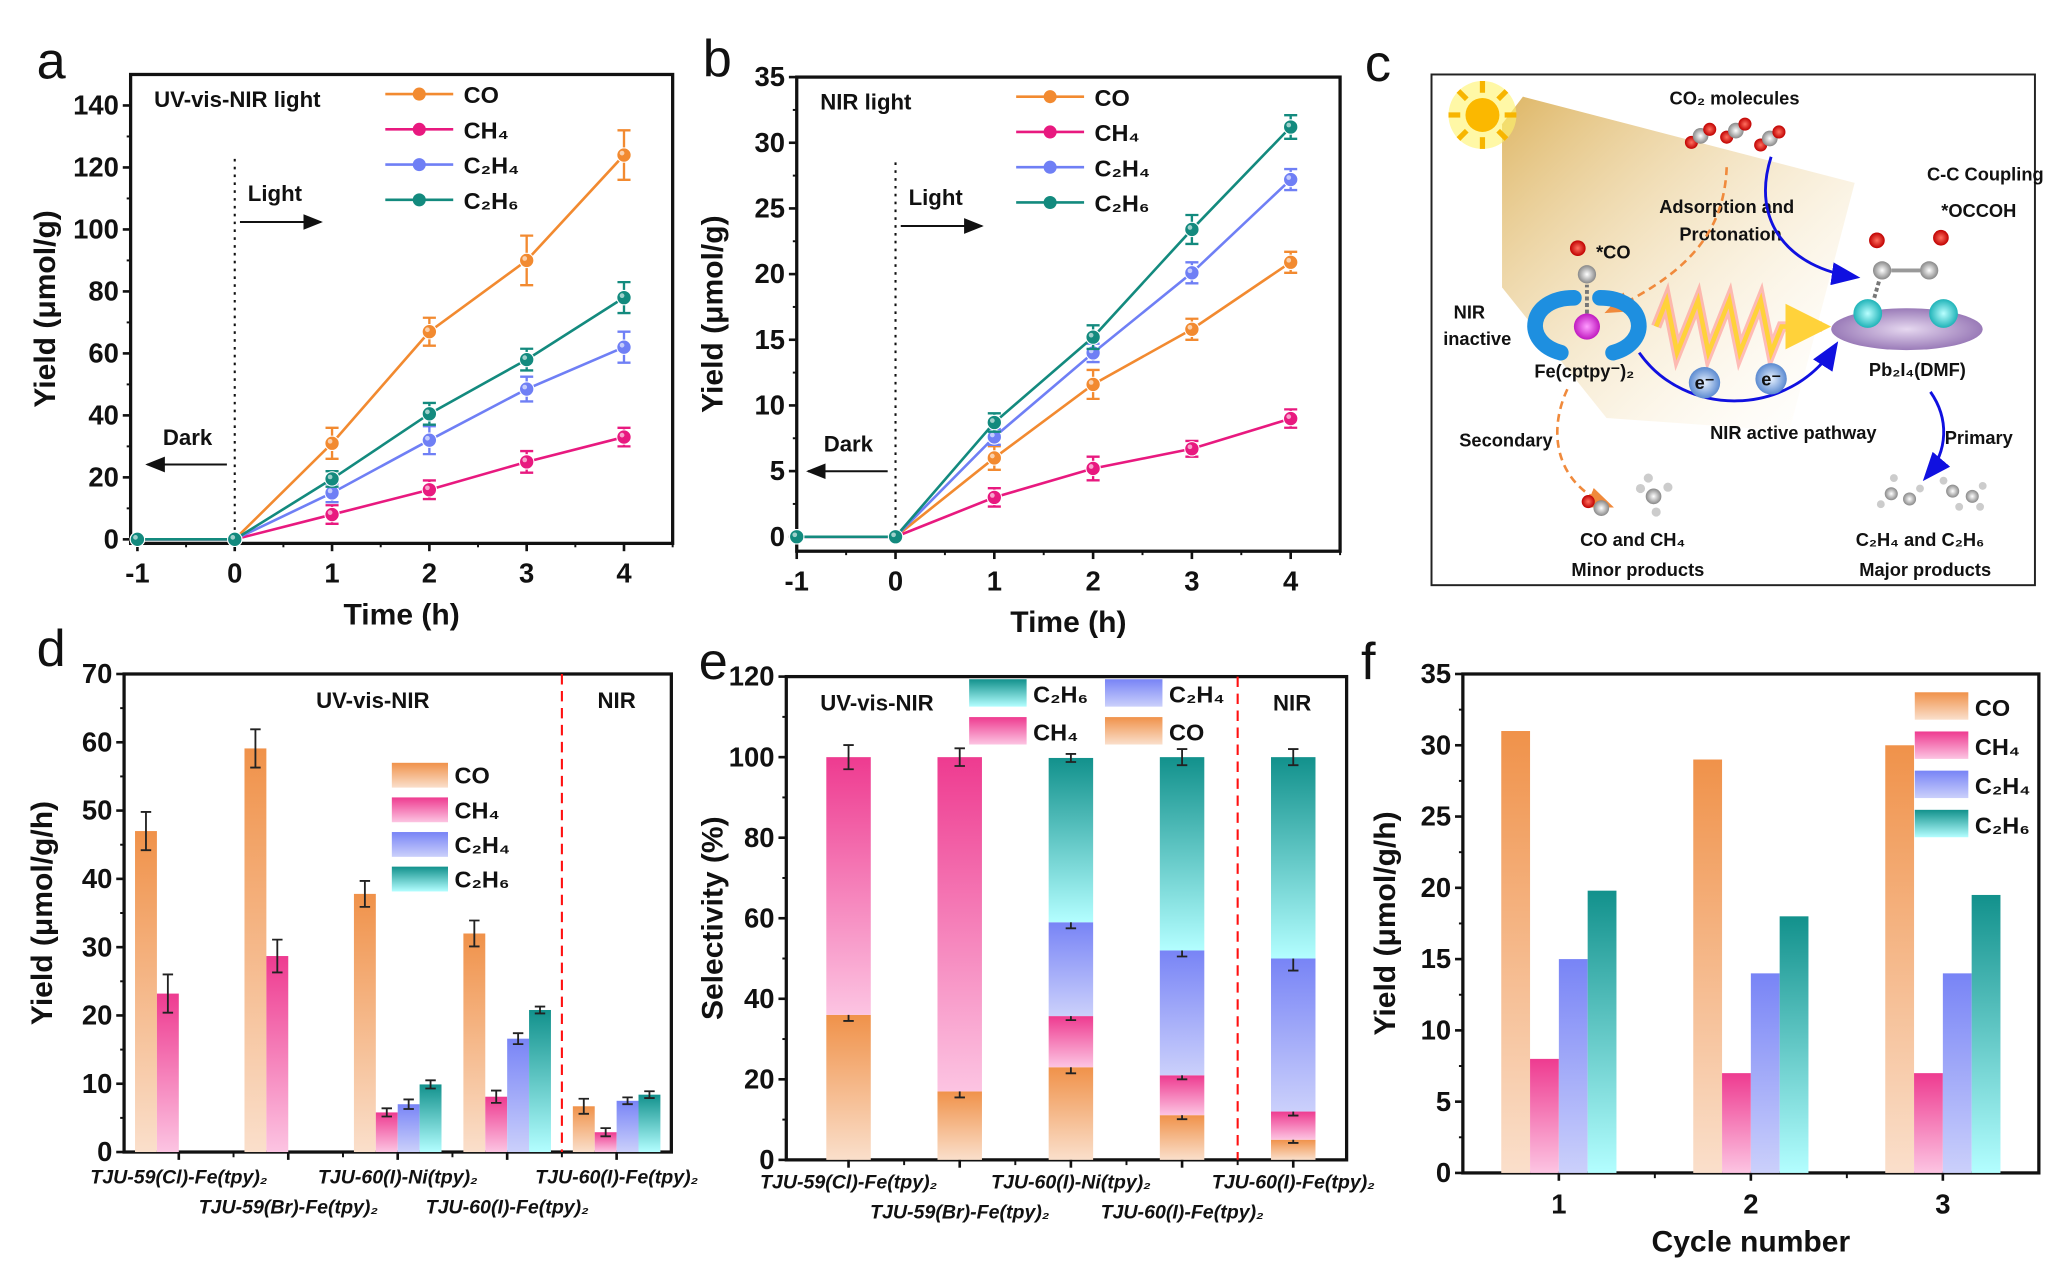 This screenshot has height=1267, width=2048. I want to click on bar-C2H4, so click(1573, 1066).